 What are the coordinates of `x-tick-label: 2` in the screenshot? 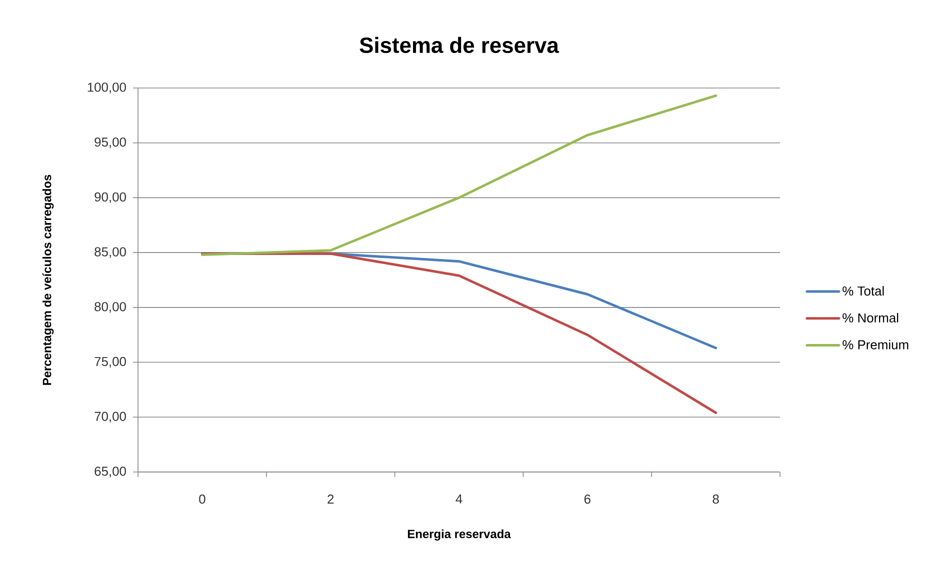 It's located at (331, 499).